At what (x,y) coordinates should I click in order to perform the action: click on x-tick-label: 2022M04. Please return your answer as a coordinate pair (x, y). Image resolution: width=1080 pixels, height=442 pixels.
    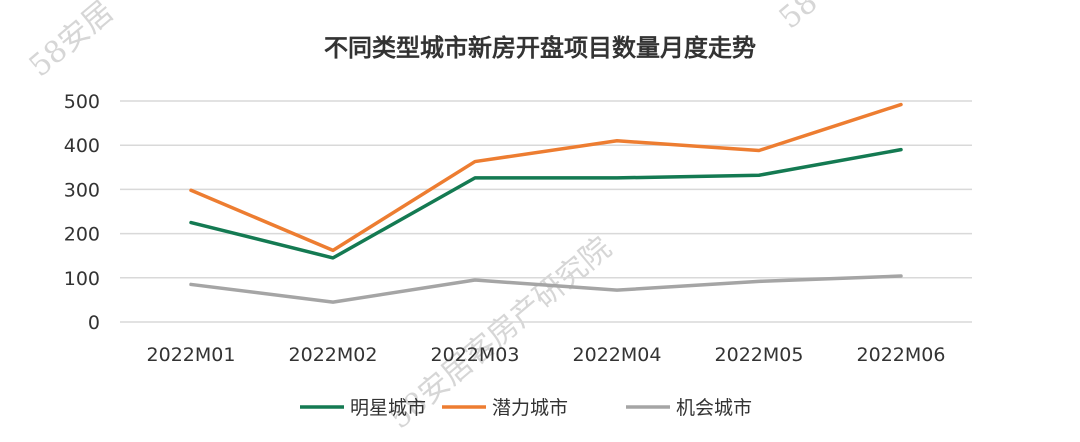
    Looking at the image, I should click on (617, 355).